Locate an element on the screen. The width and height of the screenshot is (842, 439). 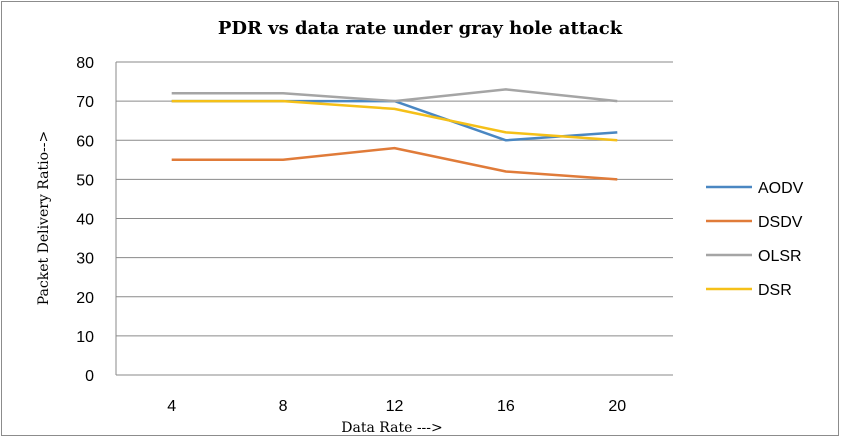
x-tick-label: 4 is located at coordinates (171, 406).